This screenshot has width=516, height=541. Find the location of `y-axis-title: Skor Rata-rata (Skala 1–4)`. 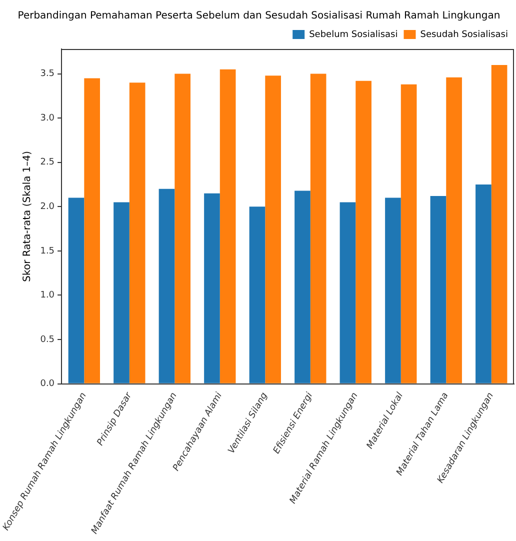

y-axis-title: Skor Rata-rata (Skala 1–4) is located at coordinates (27, 216).